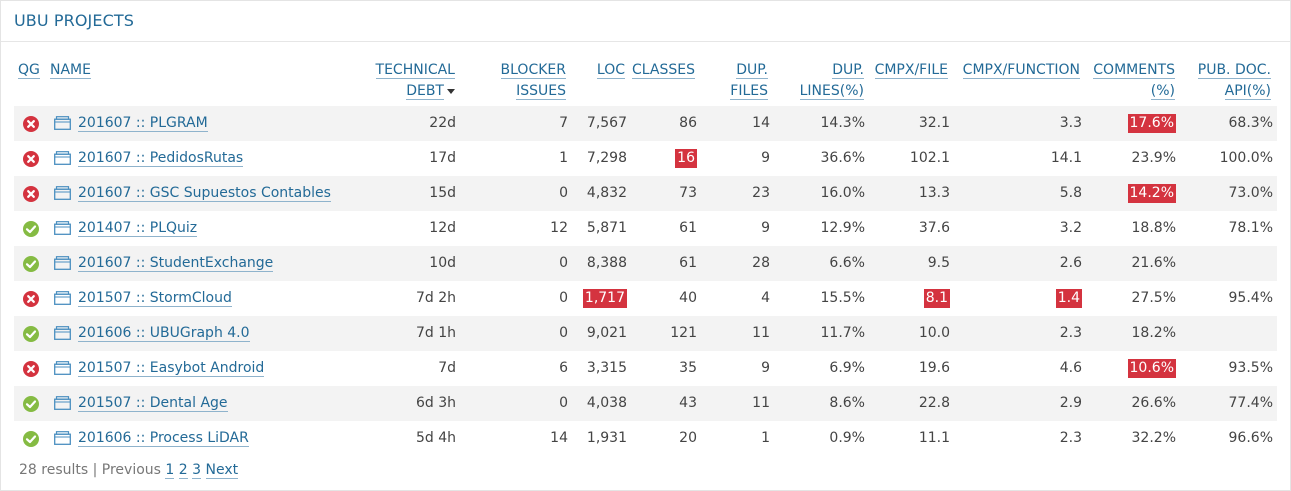 The height and width of the screenshot is (491, 1291). Describe the element at coordinates (822, 123) in the screenshot. I see `cell-dup-lines: 14.3%` at that location.